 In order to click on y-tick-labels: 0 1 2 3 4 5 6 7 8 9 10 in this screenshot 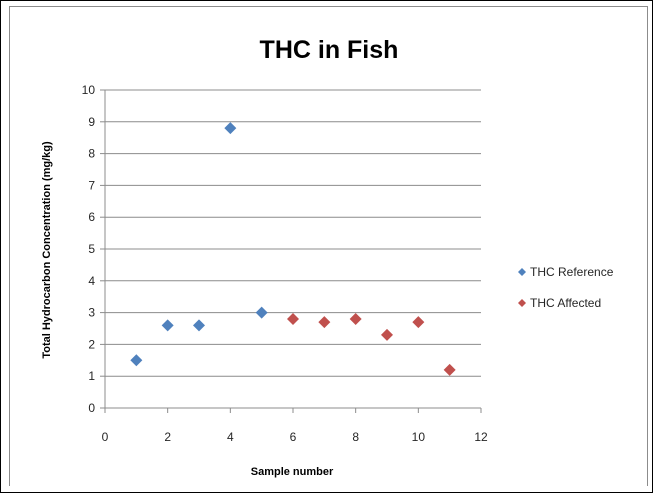, I will do `click(89, 249)`.